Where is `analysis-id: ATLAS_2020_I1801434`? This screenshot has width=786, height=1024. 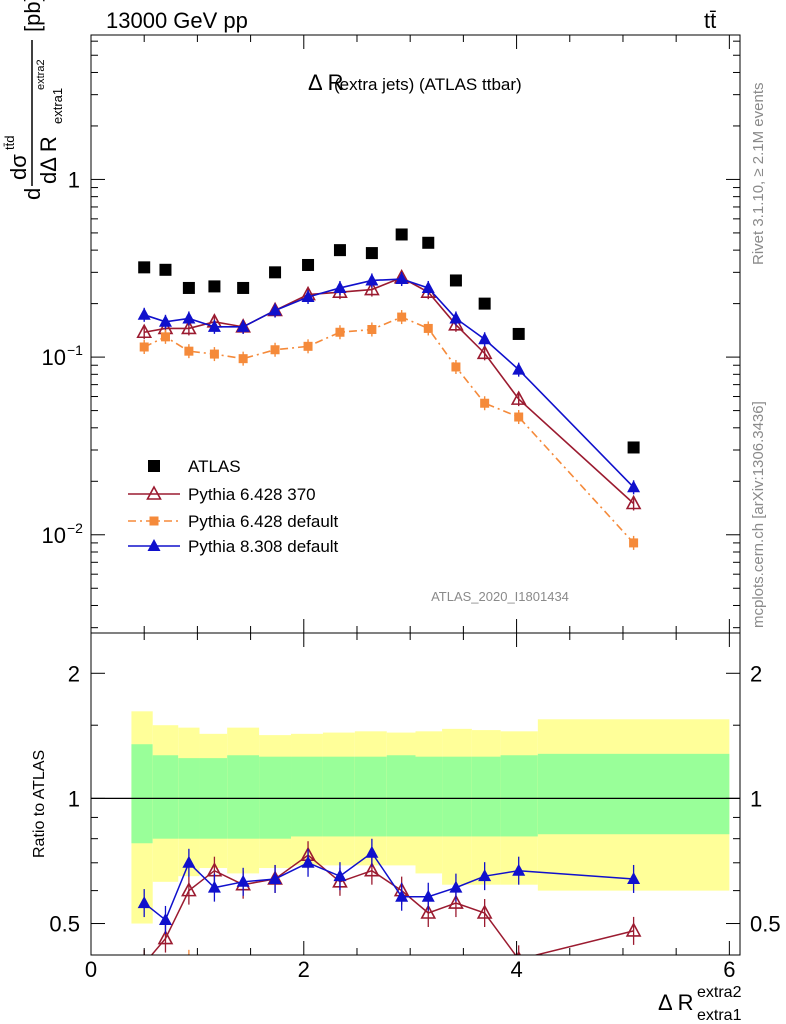
analysis-id: ATLAS_2020_I1801434 is located at coordinates (500, 596).